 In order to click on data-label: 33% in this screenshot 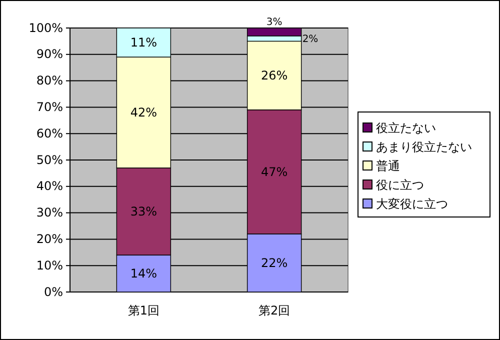, I will do `click(144, 211)`.